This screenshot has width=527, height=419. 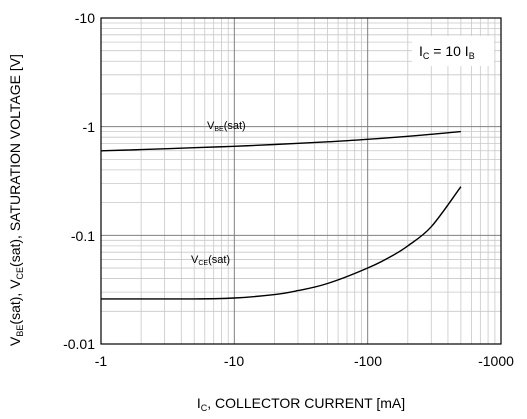 I want to click on vce-label-rest: (sat), so click(x=219, y=260).